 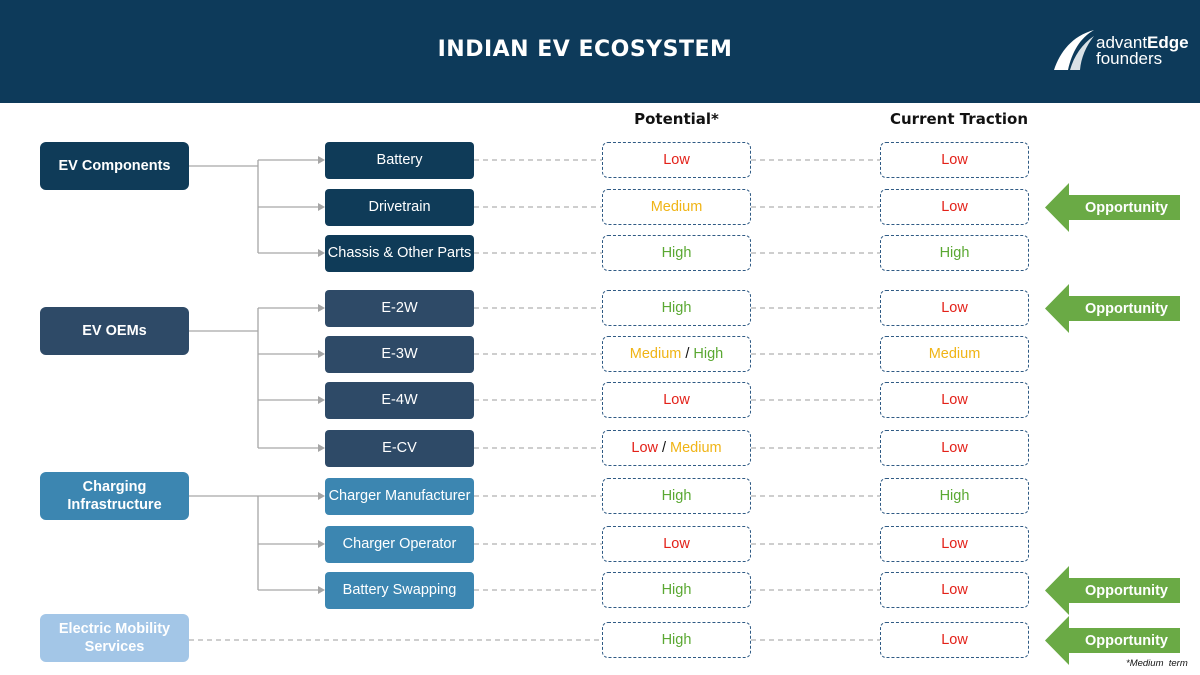 What do you see at coordinates (114, 331) in the screenshot?
I see `category-box: EV OEMs` at bounding box center [114, 331].